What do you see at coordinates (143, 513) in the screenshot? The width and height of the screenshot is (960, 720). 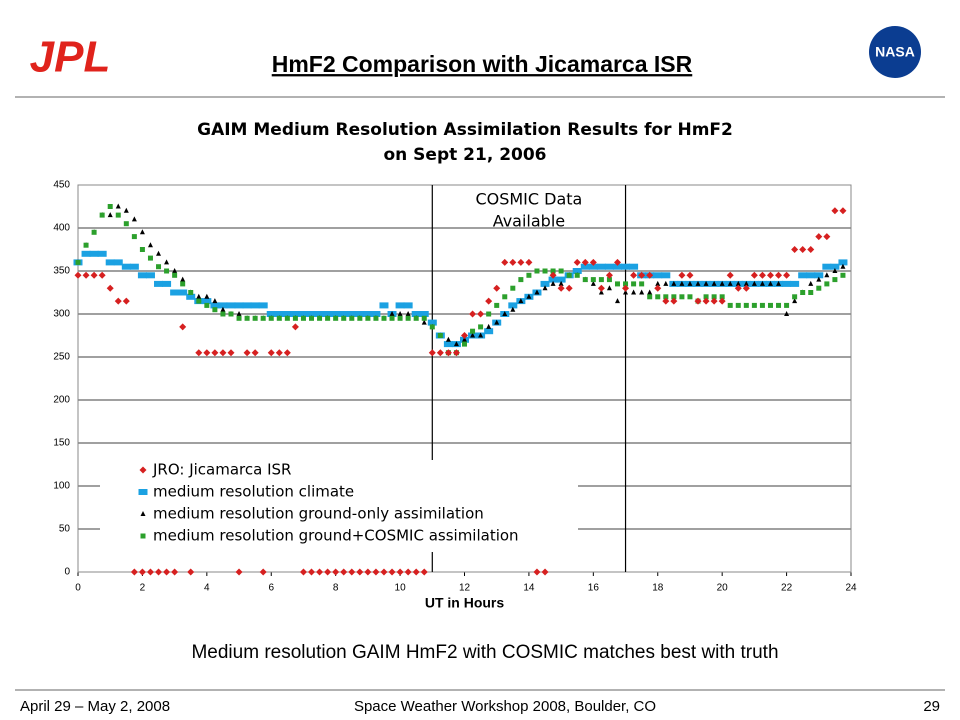 I see `legend-marker` at bounding box center [143, 513].